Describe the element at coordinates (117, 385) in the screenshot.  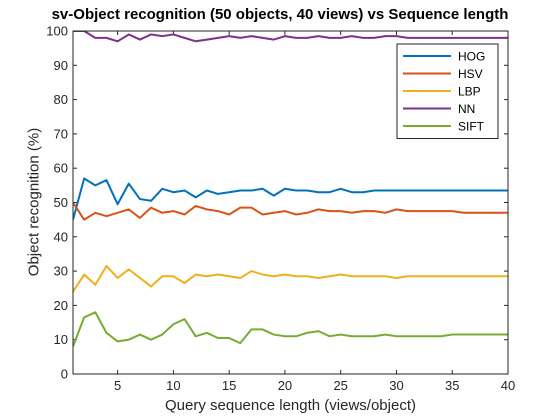
I see `x-tick-label: 5` at that location.